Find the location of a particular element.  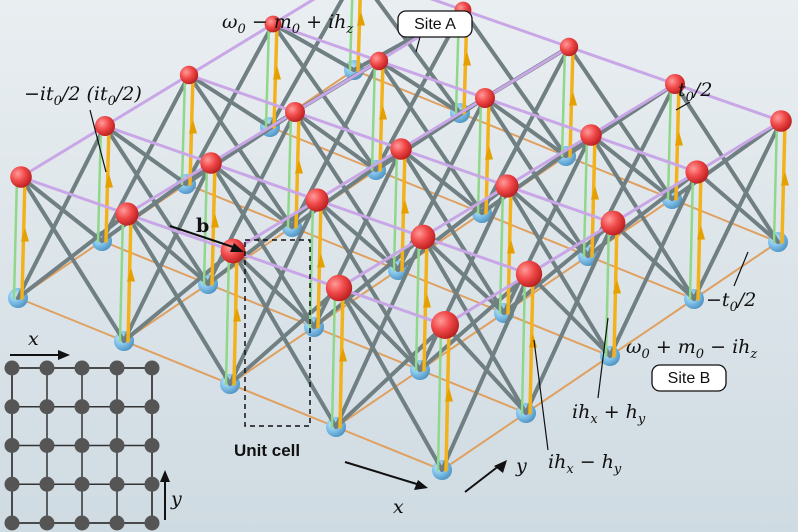

label-part: ih is located at coordinates (557, 462).